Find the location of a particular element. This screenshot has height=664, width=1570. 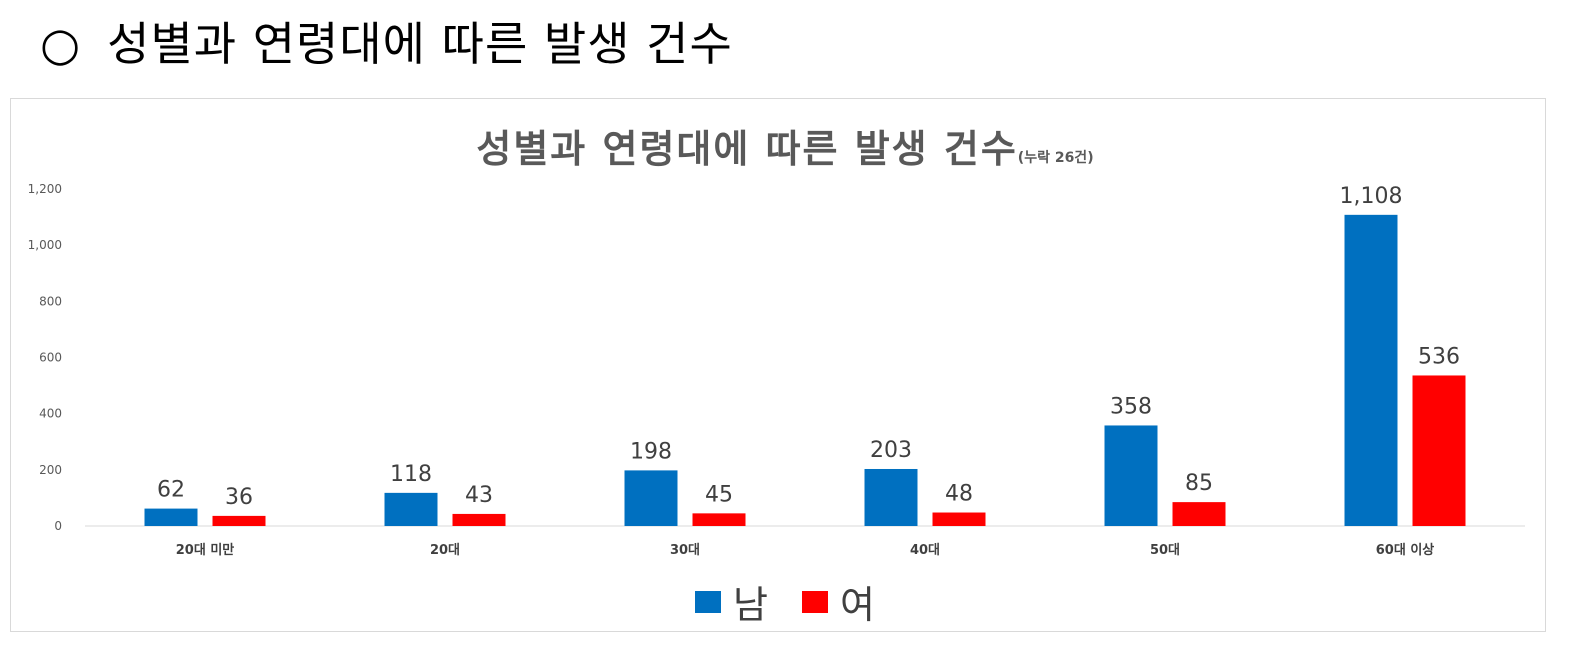

legend-label-male: 남 is located at coordinates (750, 605).